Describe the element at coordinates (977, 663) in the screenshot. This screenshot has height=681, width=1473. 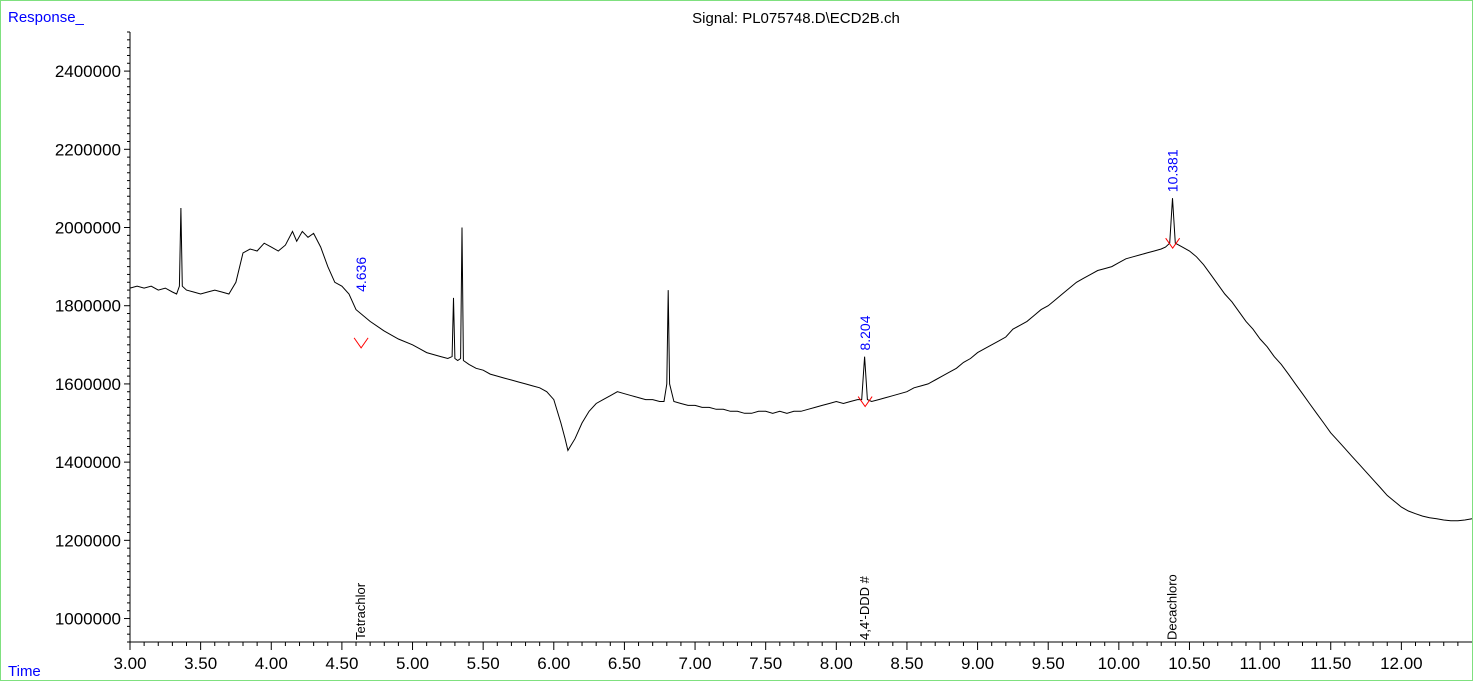
I see `x-tick-label: 9.00` at that location.